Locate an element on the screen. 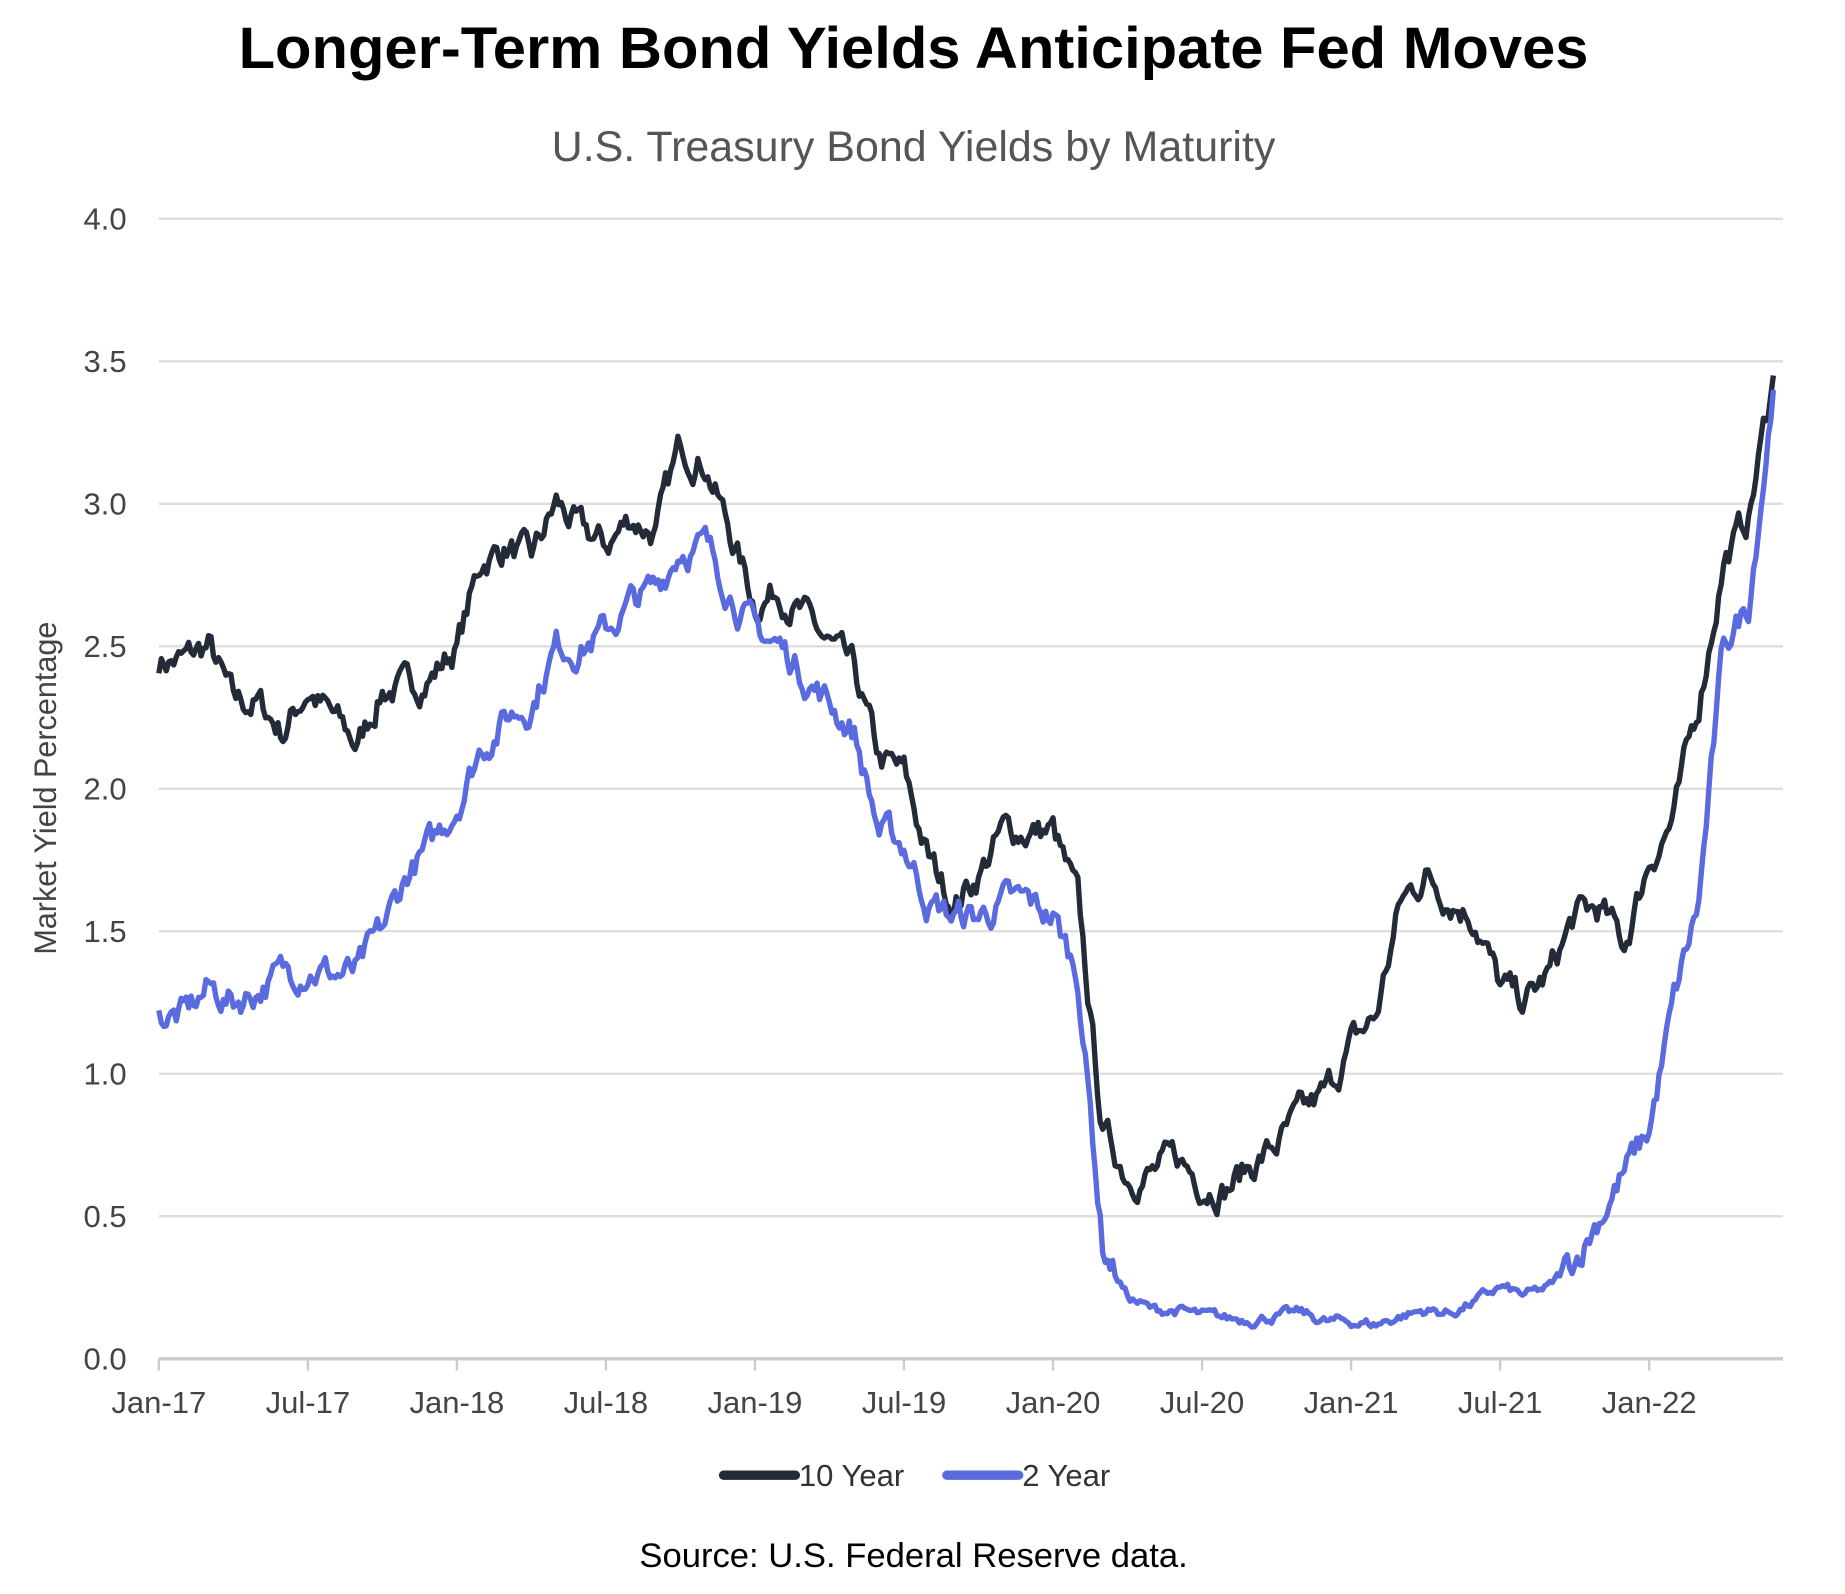 Image resolution: width=1845 pixels, height=1594 pixels. y-axis-label: Market Yield Percentage is located at coordinates (45, 788).